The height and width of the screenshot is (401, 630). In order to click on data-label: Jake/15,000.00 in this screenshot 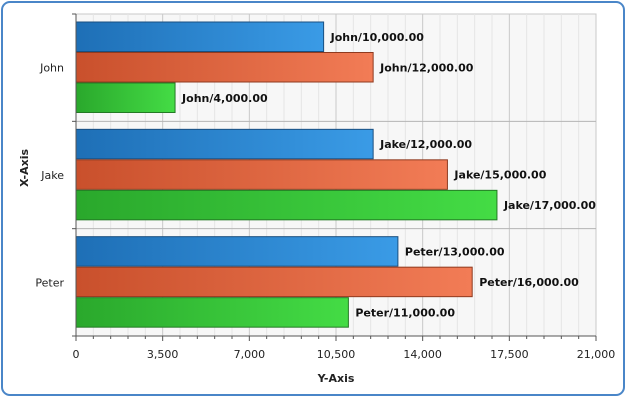, I will do `click(499, 175)`.